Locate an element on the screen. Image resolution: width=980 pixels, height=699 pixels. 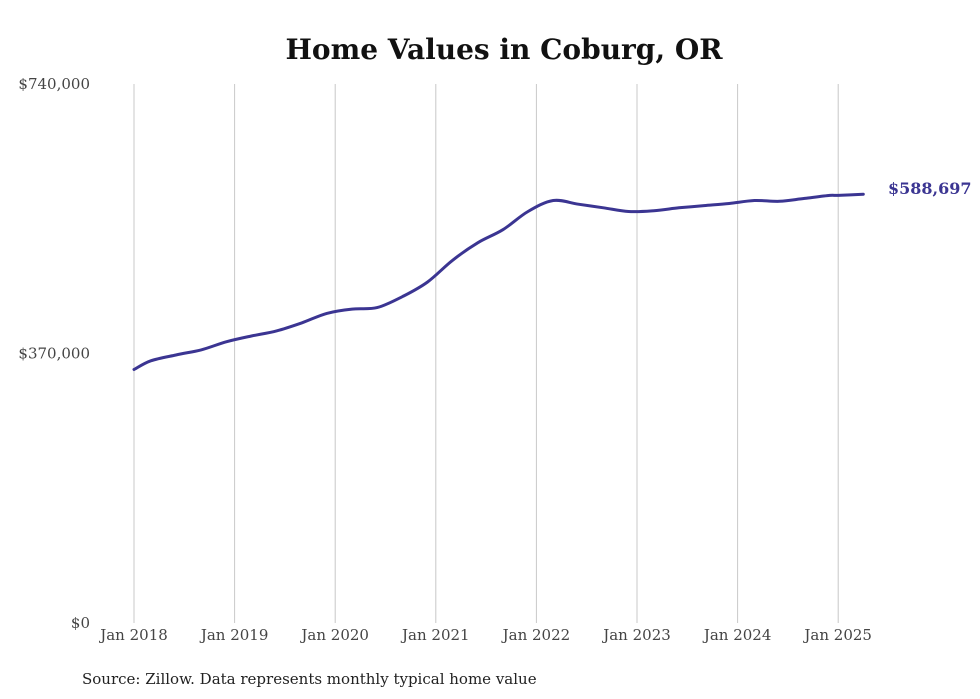
y-tick-label: $740,000 is located at coordinates (54, 84).